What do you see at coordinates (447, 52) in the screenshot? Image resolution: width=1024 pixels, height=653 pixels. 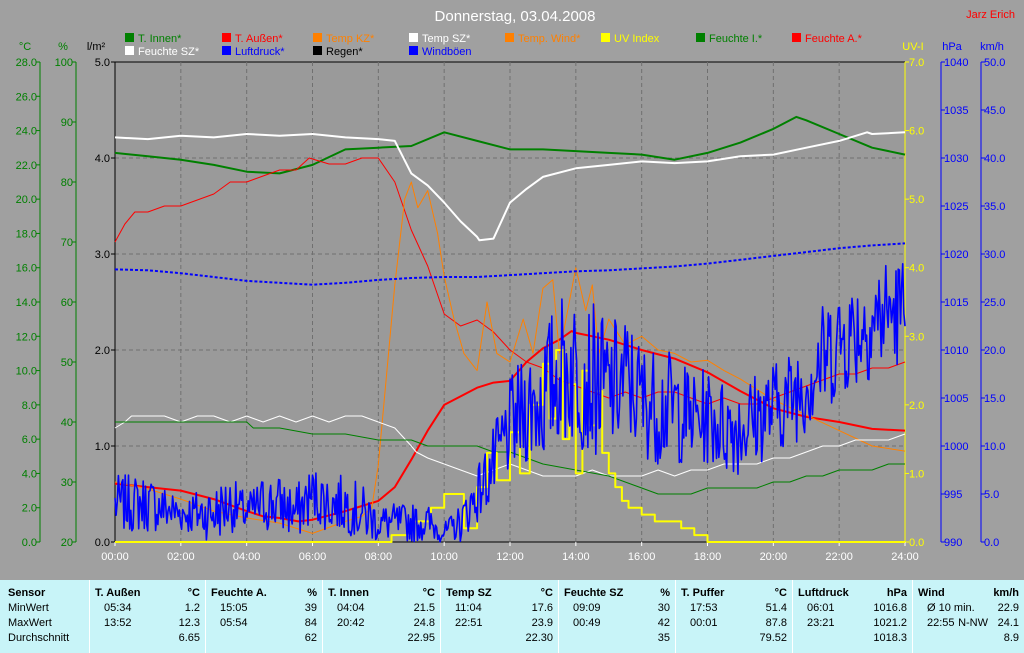 I see `legend-label: Windböen` at bounding box center [447, 52].